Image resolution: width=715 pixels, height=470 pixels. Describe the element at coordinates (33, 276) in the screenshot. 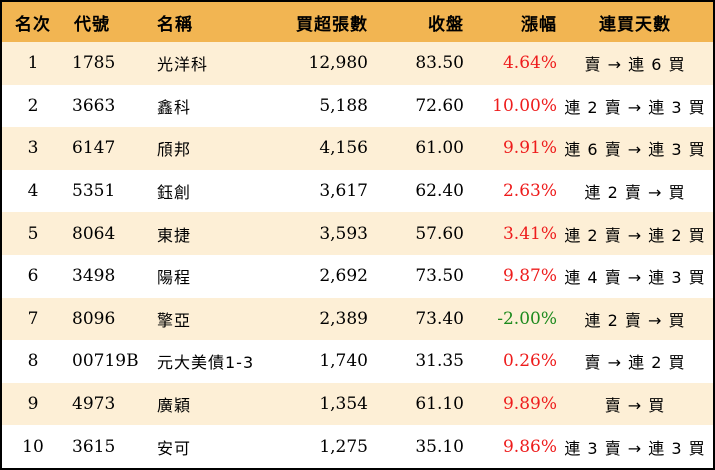

I see `cell-rank: 6` at that location.